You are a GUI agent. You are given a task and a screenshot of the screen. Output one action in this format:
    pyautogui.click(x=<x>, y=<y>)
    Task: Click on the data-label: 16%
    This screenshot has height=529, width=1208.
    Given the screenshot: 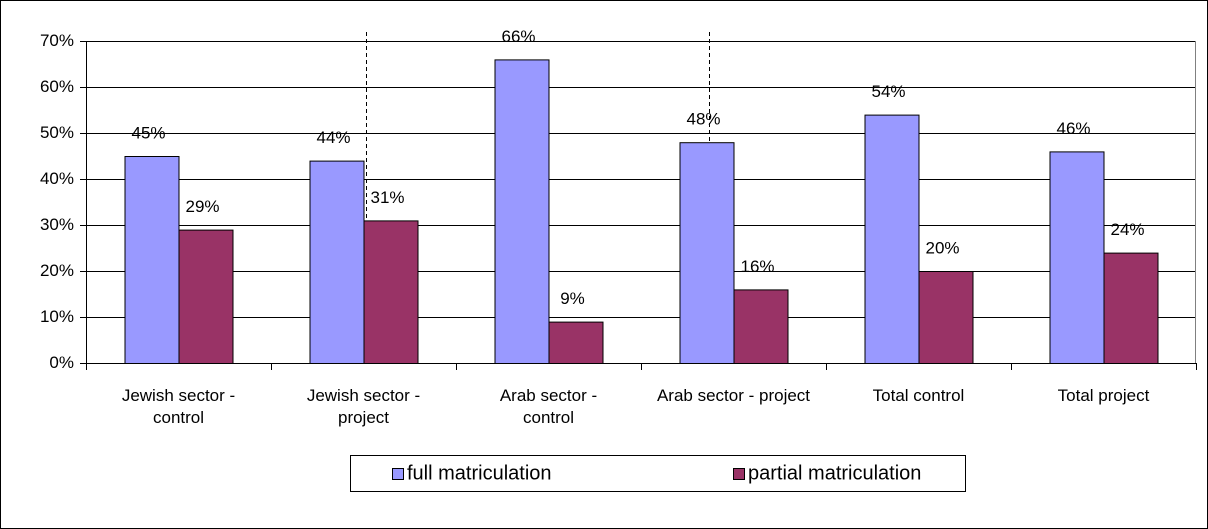 What is the action you would take?
    pyautogui.click(x=757, y=266)
    